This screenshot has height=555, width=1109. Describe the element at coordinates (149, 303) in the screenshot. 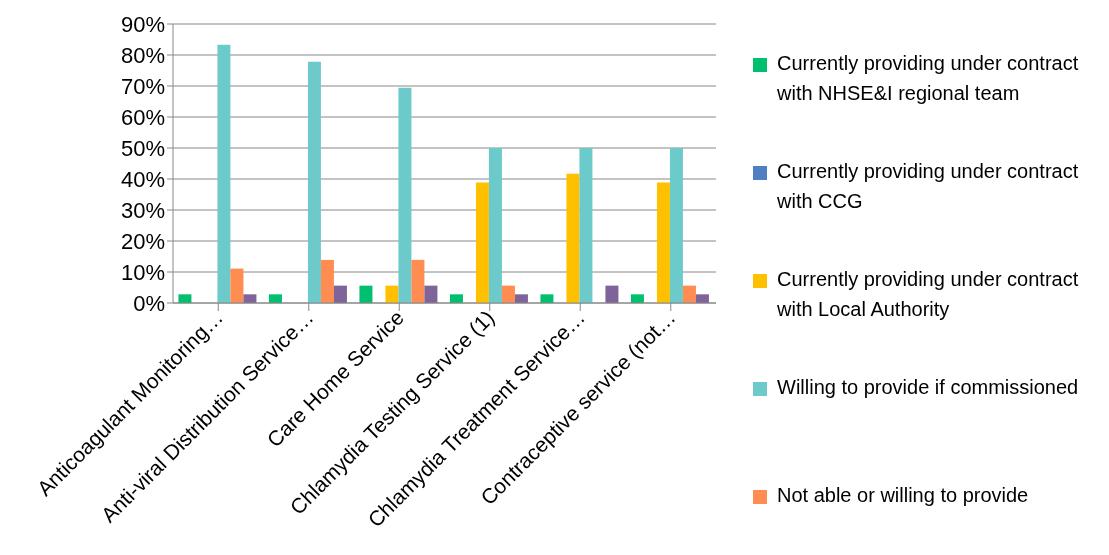

I see `y-tick-label: 0%` at that location.